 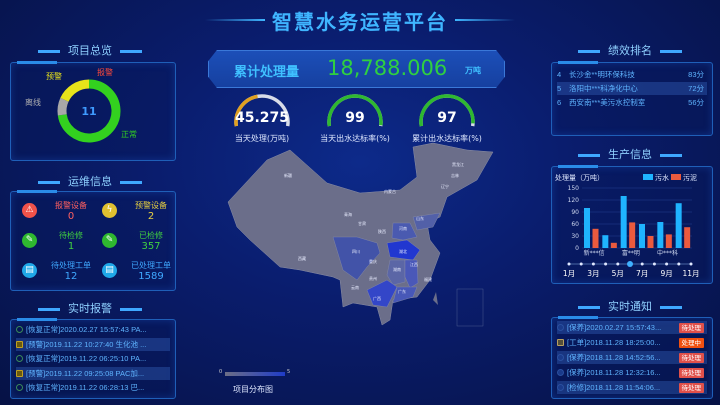 I want to click on x-category-label: 富**明, so click(x=631, y=253).